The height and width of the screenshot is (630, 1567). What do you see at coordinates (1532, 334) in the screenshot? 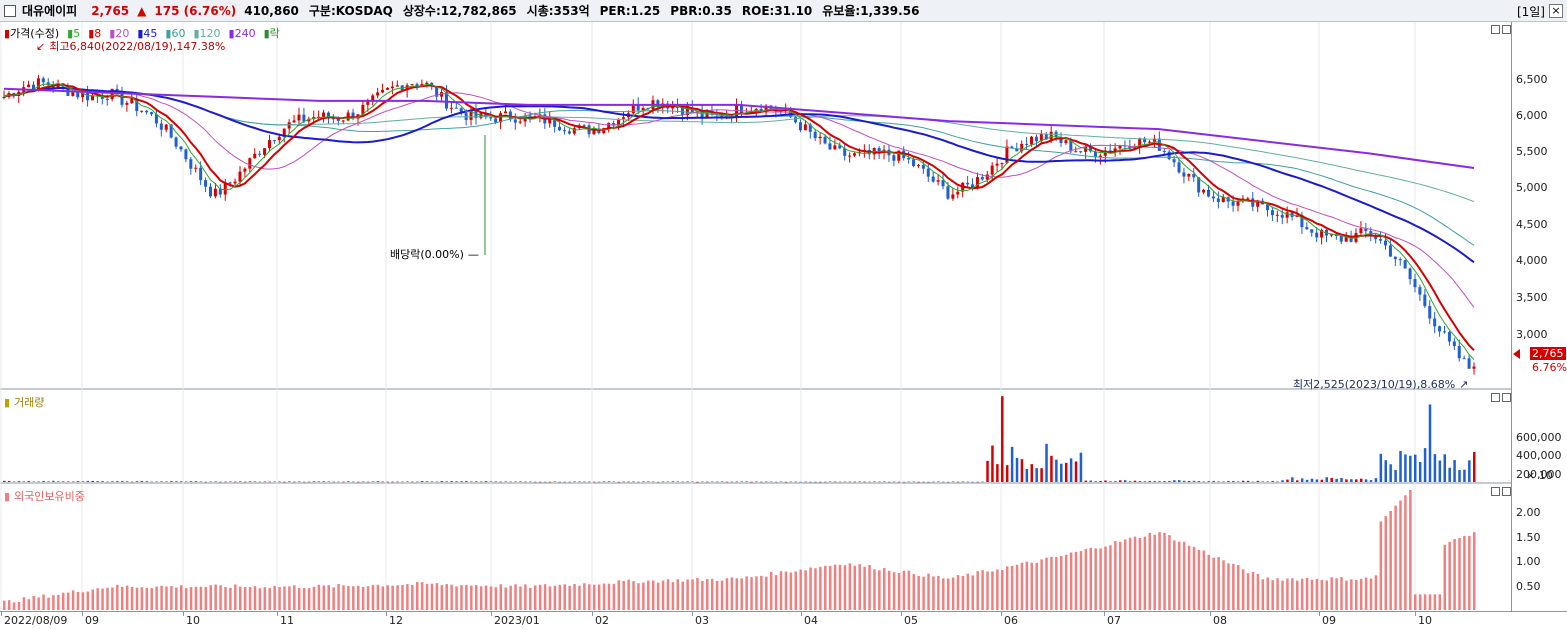
I see `price-tick: 3,000` at bounding box center [1532, 334].